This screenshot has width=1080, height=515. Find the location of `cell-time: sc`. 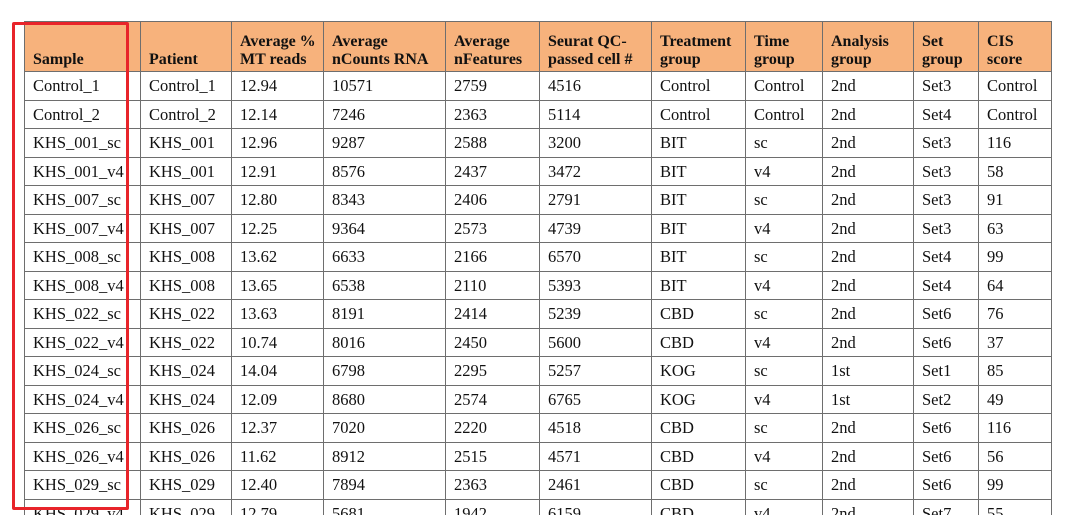

cell-time: sc is located at coordinates (784, 314).